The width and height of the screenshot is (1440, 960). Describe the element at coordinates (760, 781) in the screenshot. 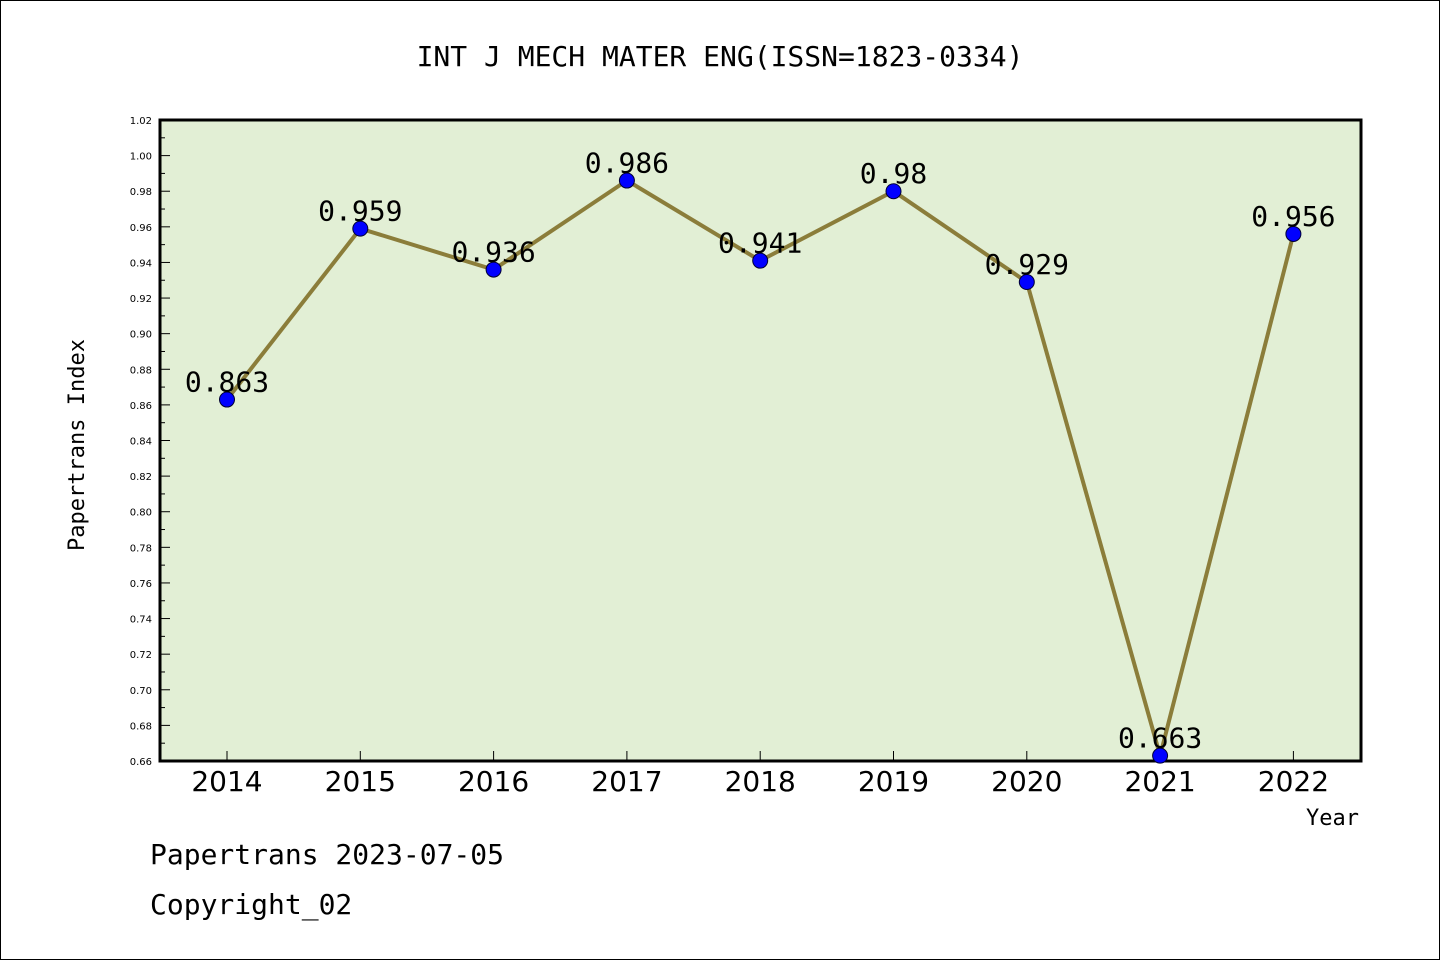

I see `x-tick-label: 2018` at that location.